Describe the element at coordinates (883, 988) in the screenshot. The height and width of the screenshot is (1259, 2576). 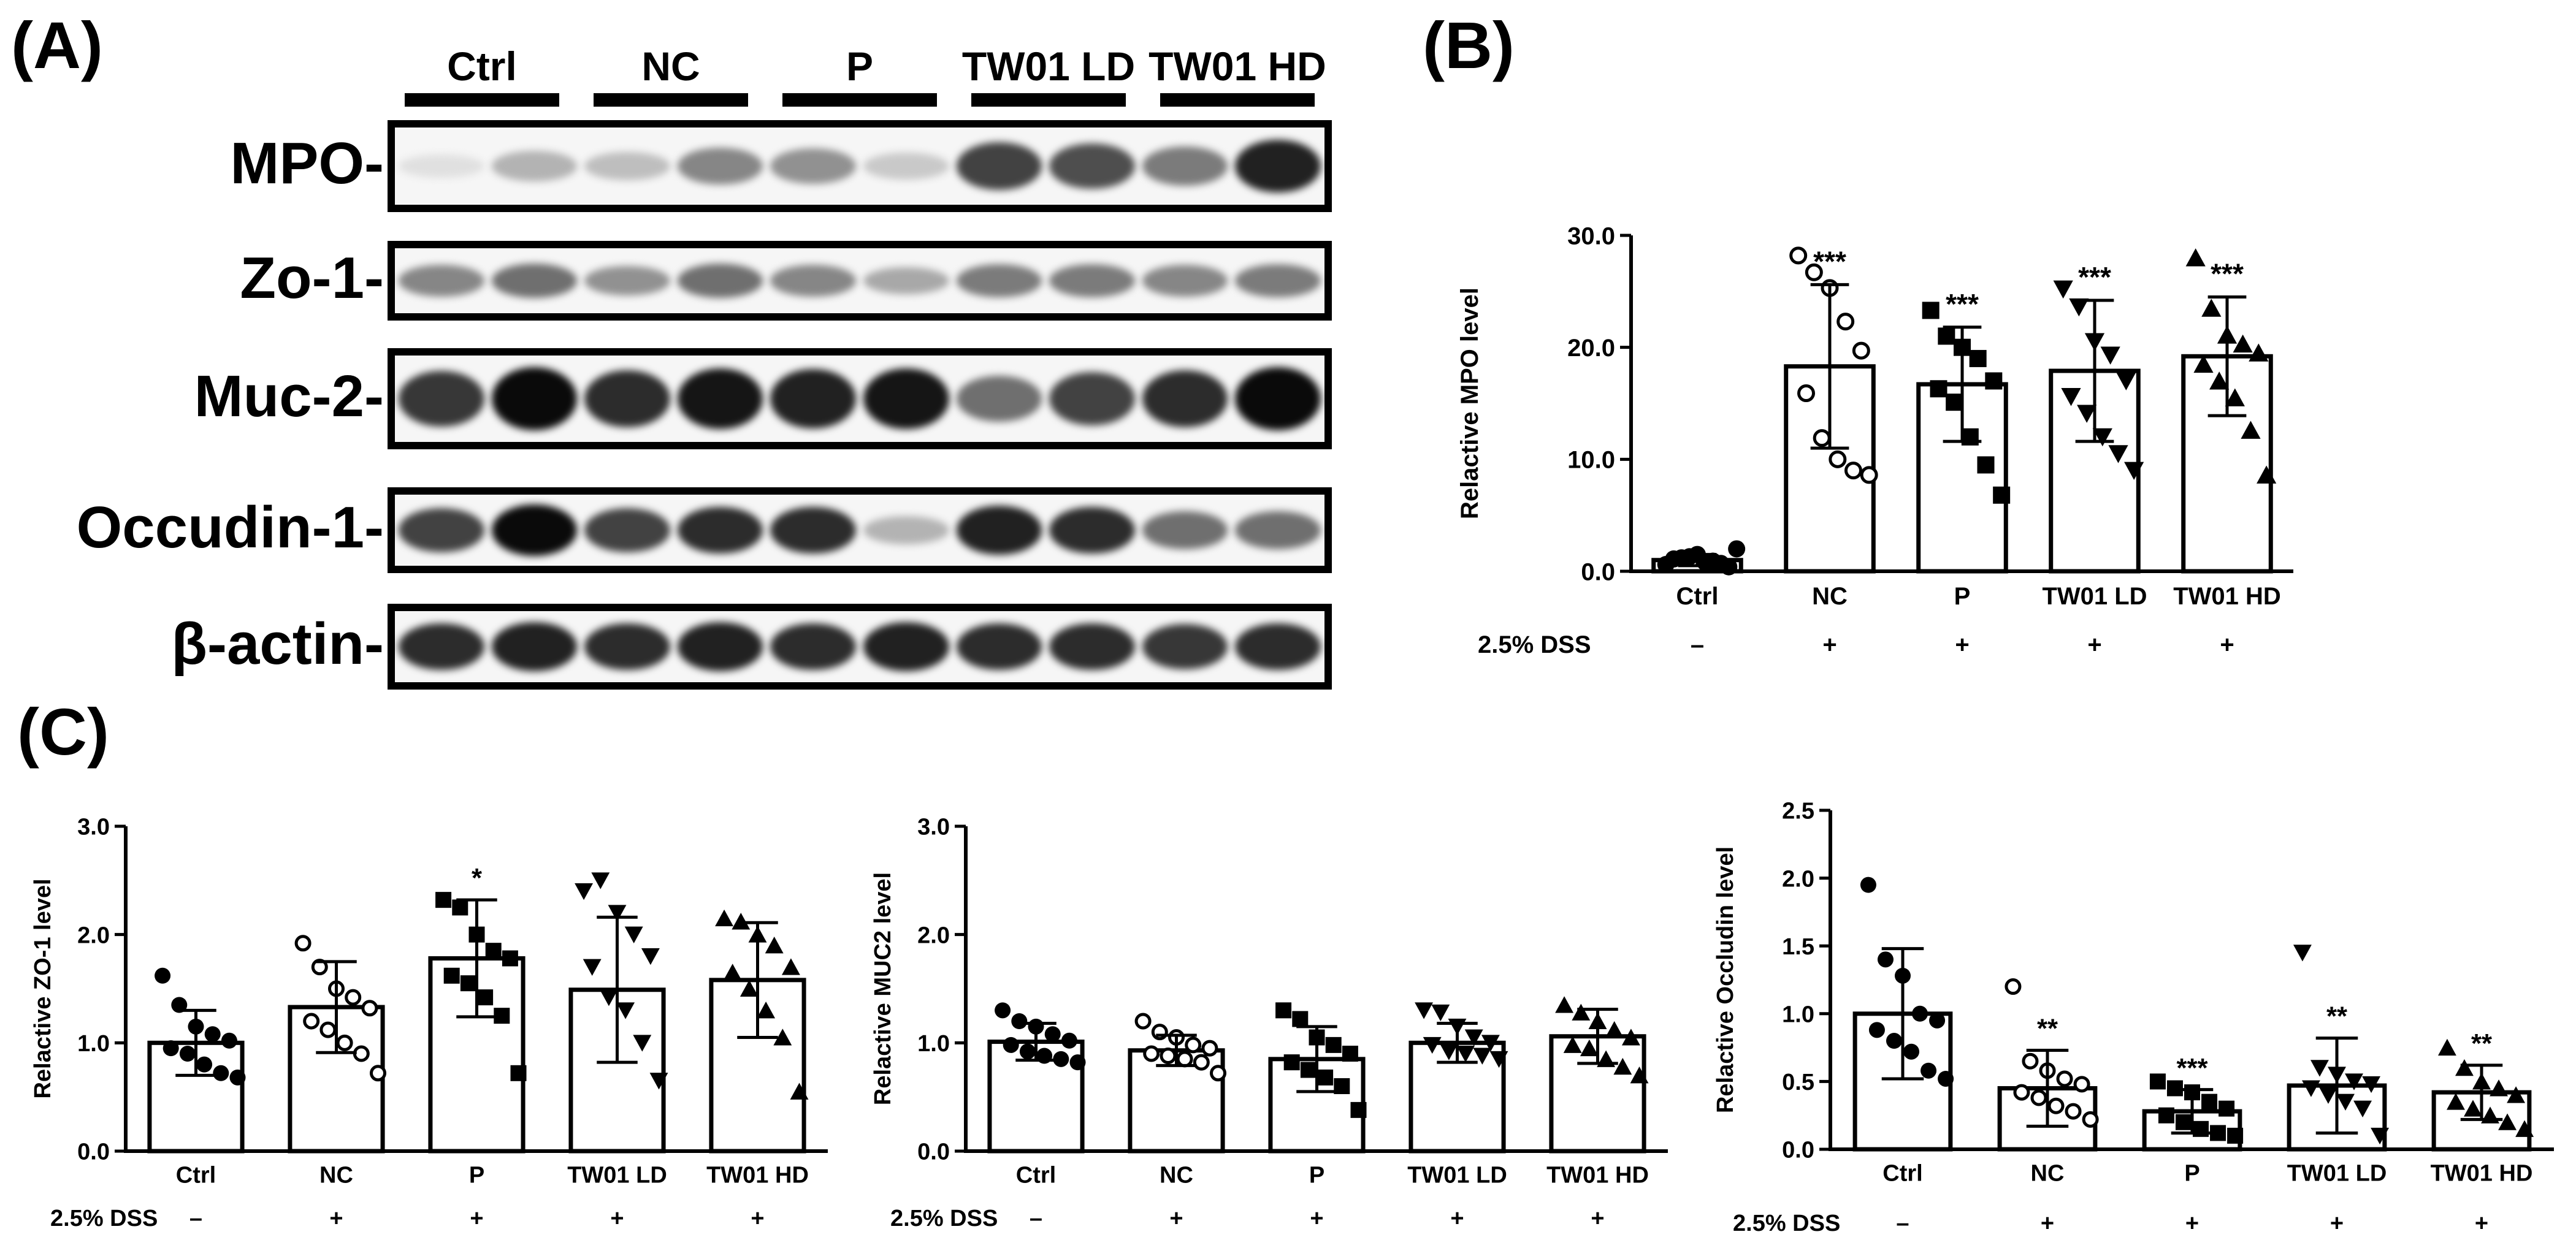
I see `y-axis-label: Relactive MUC2 level` at that location.